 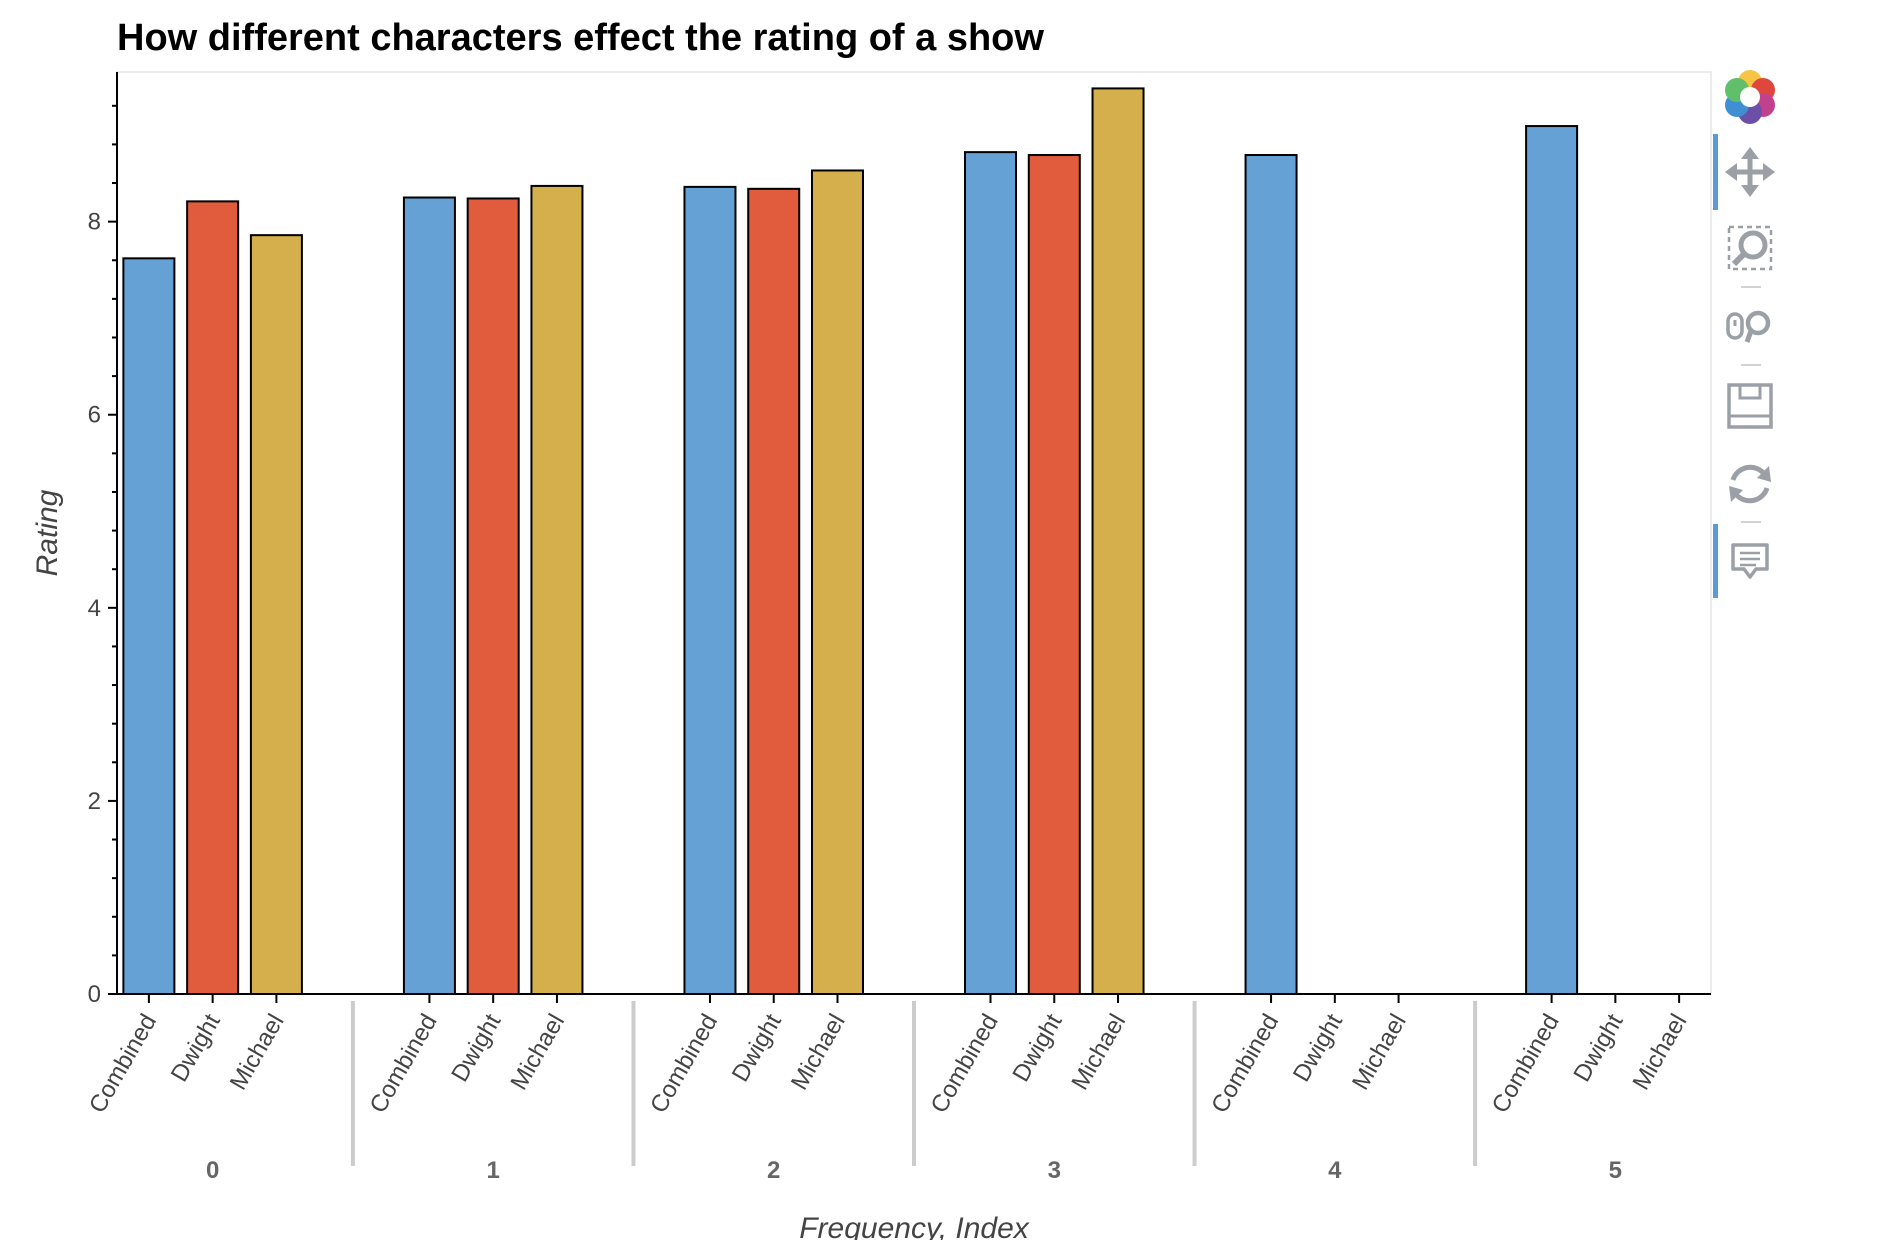 What do you see at coordinates (1750, 561) in the screenshot?
I see `hover-icon` at bounding box center [1750, 561].